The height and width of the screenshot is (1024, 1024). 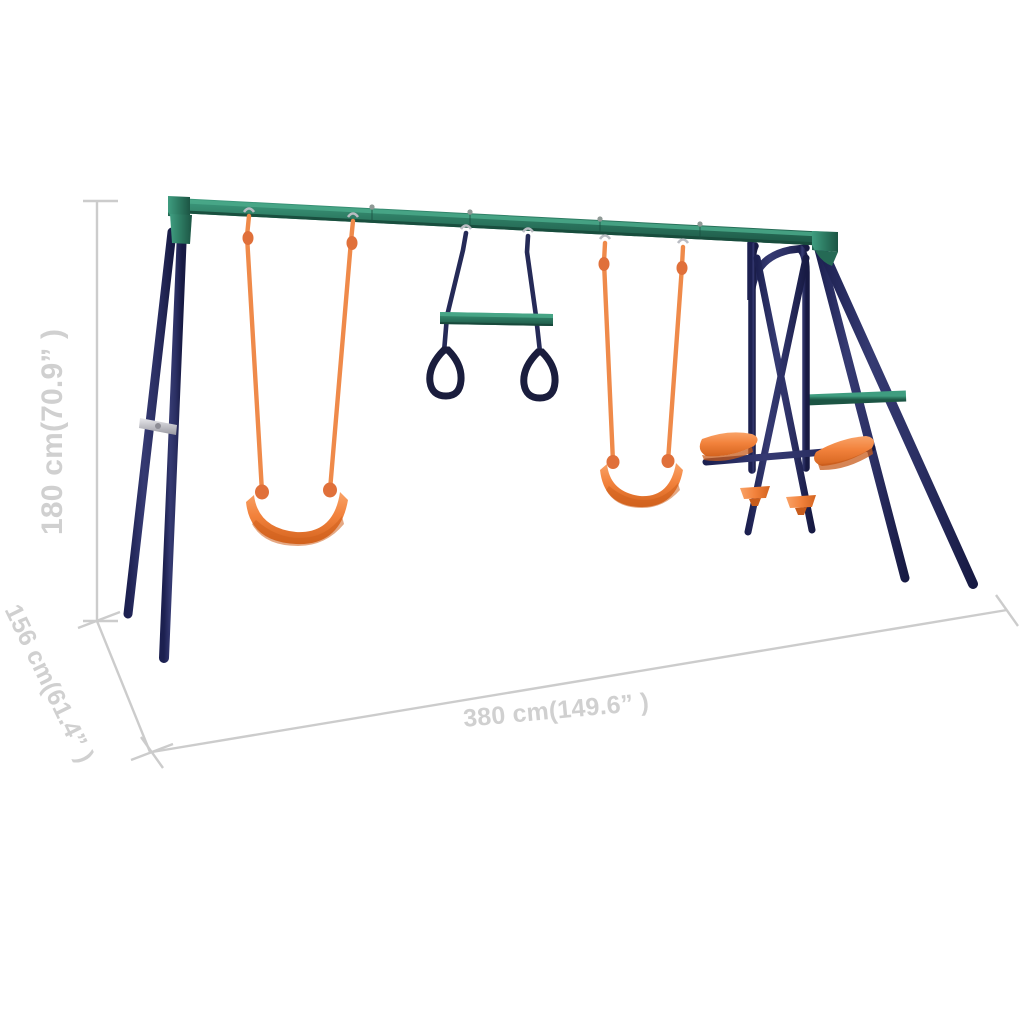 What do you see at coordinates (801, 505) in the screenshot?
I see `glider-footrest-right` at bounding box center [801, 505].